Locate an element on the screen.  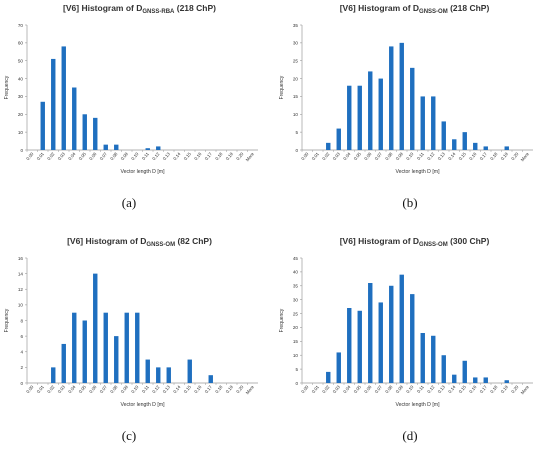
y-tick-label: 30 is located at coordinates (296, 43).